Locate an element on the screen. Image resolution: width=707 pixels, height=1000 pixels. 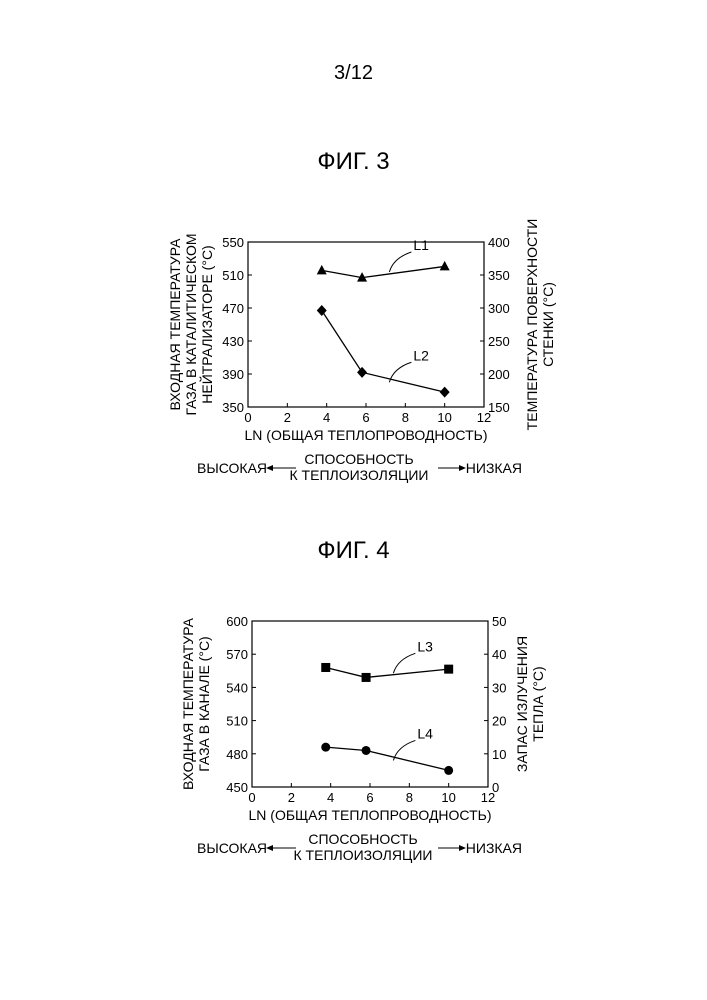
y-right-tick-label: 10 is located at coordinates (499, 754).